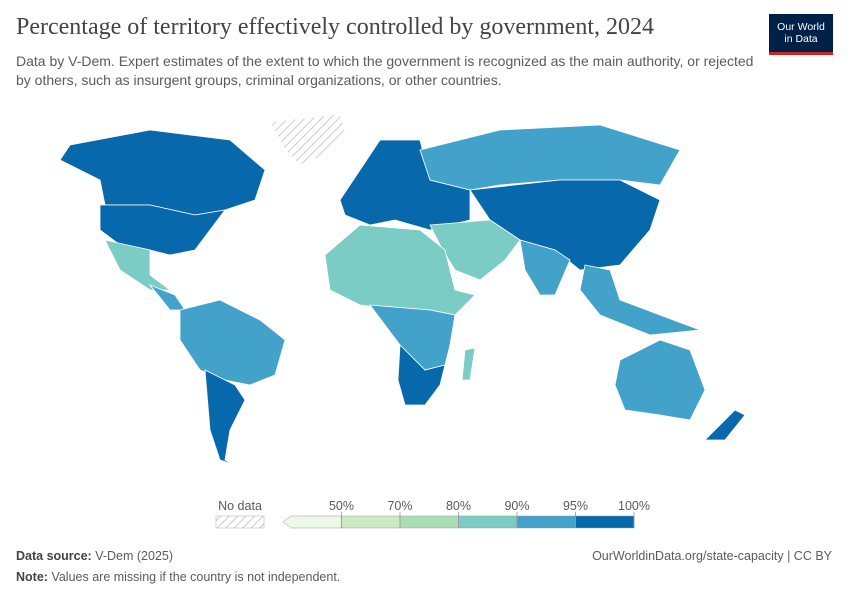 The image size is (850, 600). I want to click on no-data-swatch, so click(240, 522).